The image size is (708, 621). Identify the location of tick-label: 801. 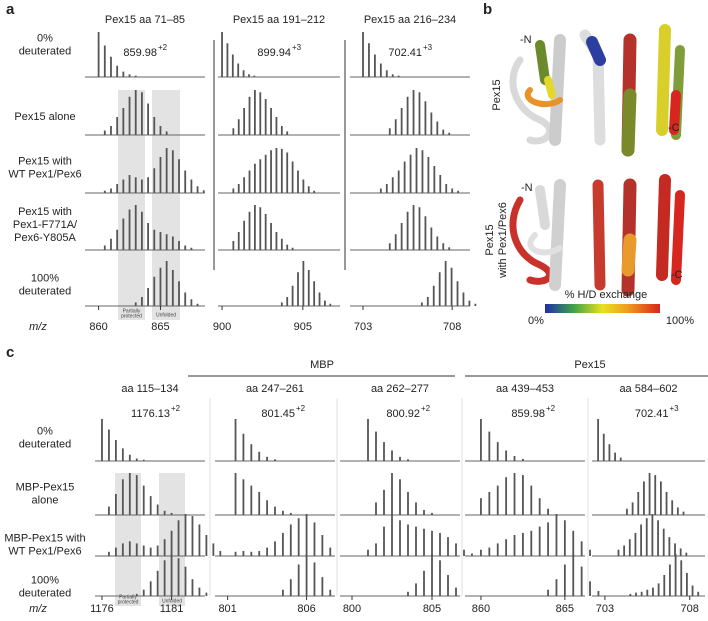
(227, 609).